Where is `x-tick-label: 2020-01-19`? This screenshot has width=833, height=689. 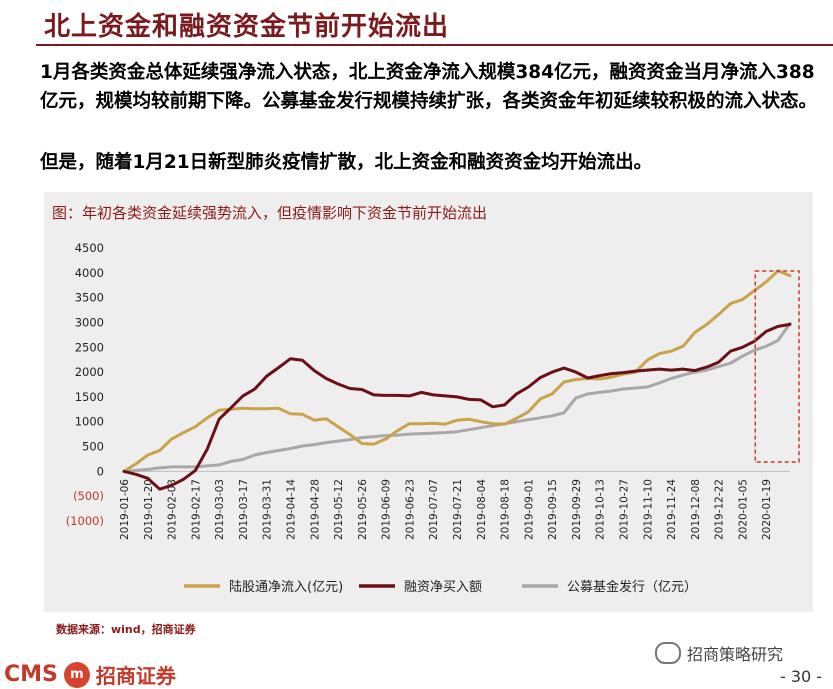 x-tick-label: 2020-01-19 is located at coordinates (767, 509).